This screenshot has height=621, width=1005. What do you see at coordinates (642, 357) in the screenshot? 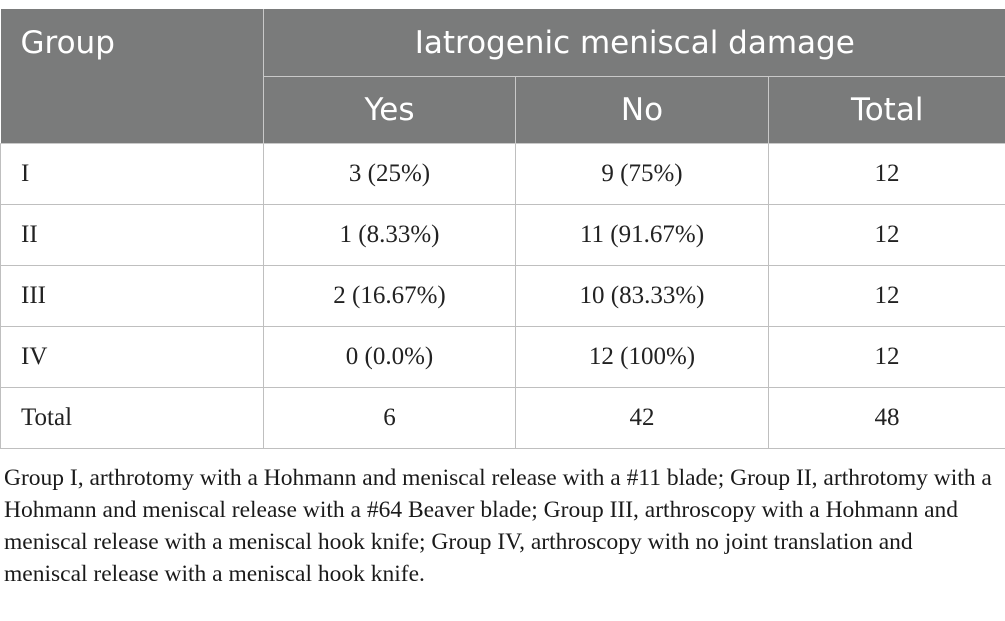
I see `cell-no: 12 (100%)` at bounding box center [642, 357].